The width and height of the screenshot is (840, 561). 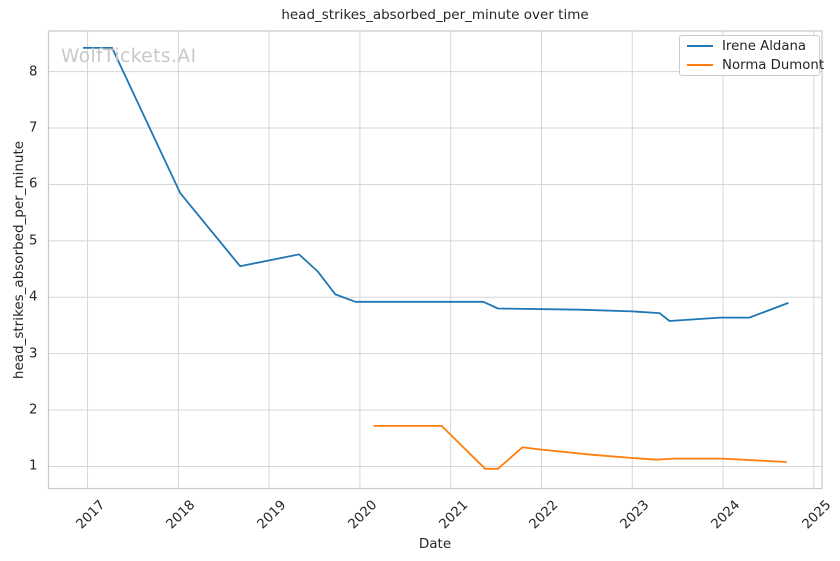 What do you see at coordinates (700, 46) in the screenshot?
I see `legend-line-swatch-blue` at bounding box center [700, 46].